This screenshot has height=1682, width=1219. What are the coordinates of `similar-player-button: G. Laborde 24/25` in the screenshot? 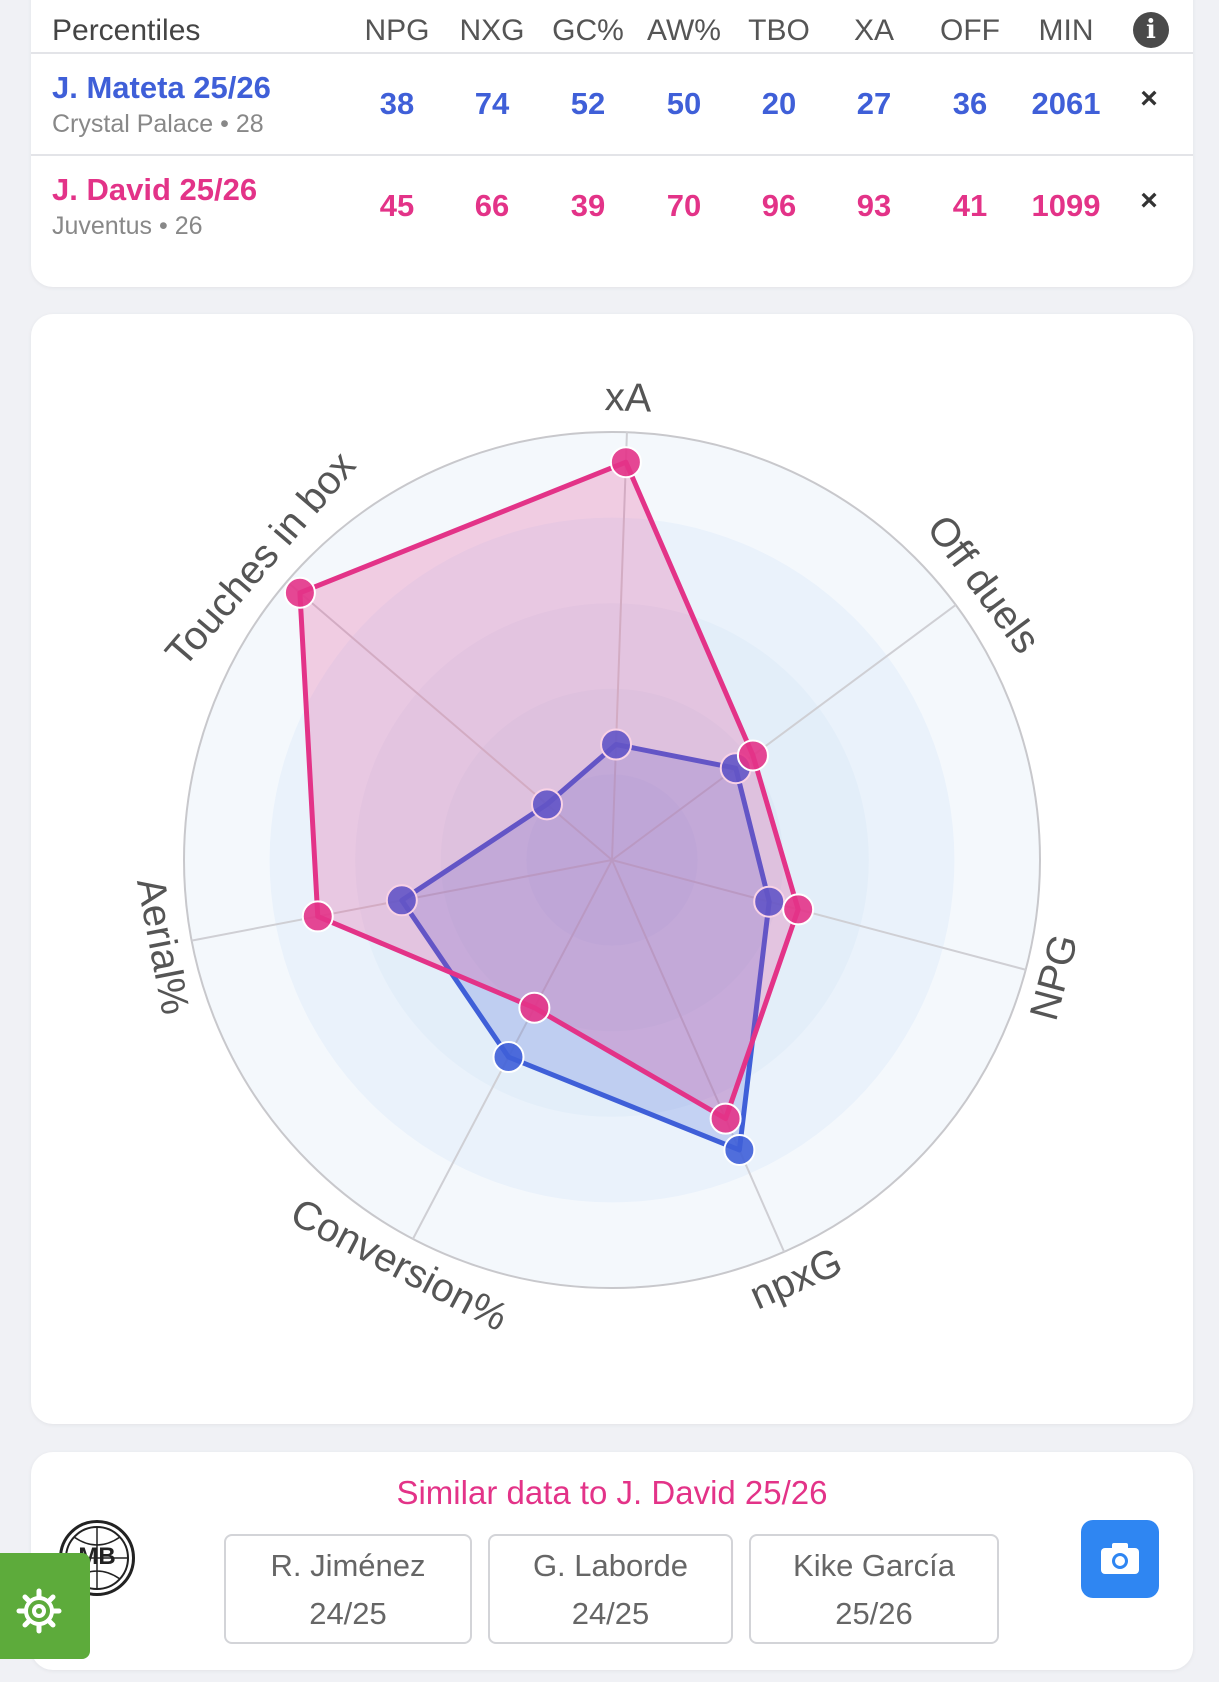 It's located at (610, 1589).